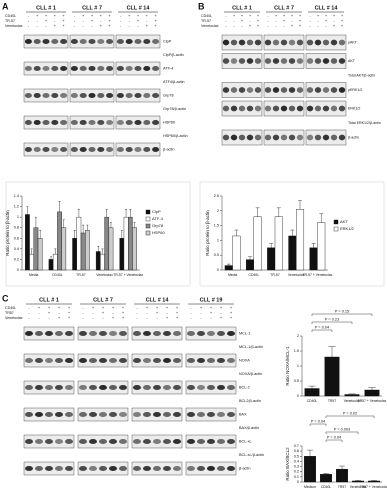  I want to click on row-label: NOXA/β-actin, so click(250, 374).